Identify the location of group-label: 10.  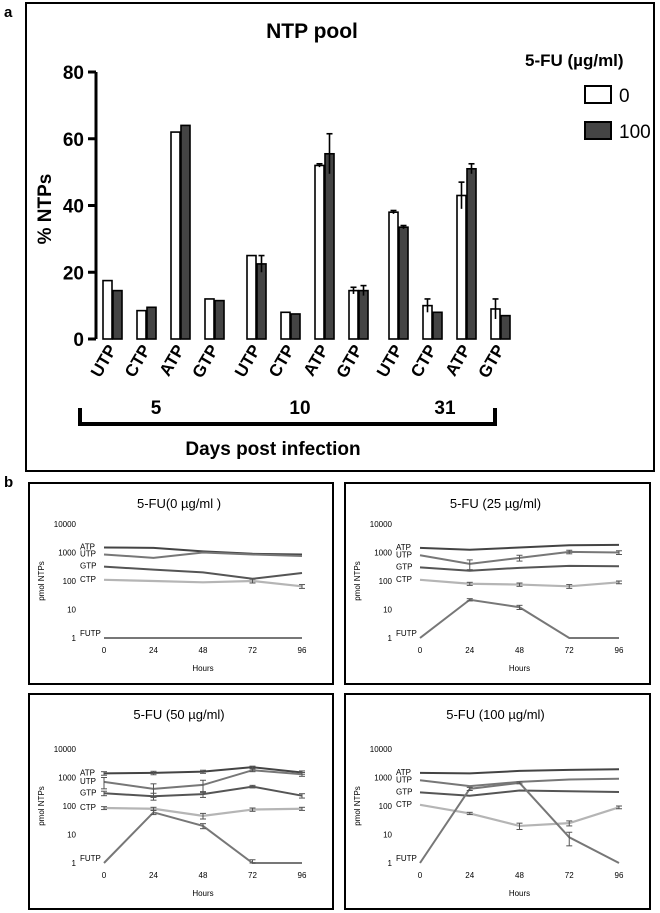
(299, 408).